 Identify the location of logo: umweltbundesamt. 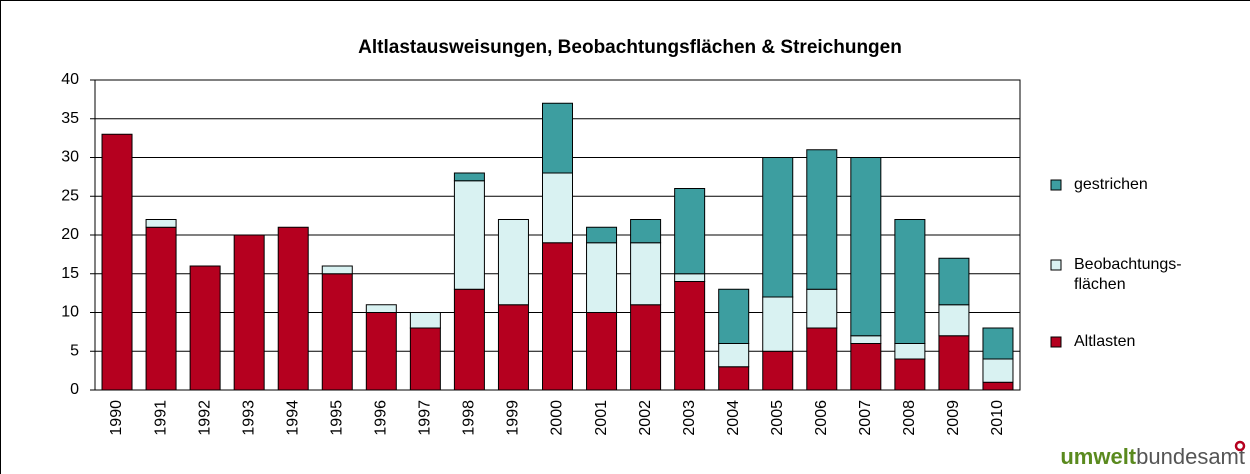
(1152, 456).